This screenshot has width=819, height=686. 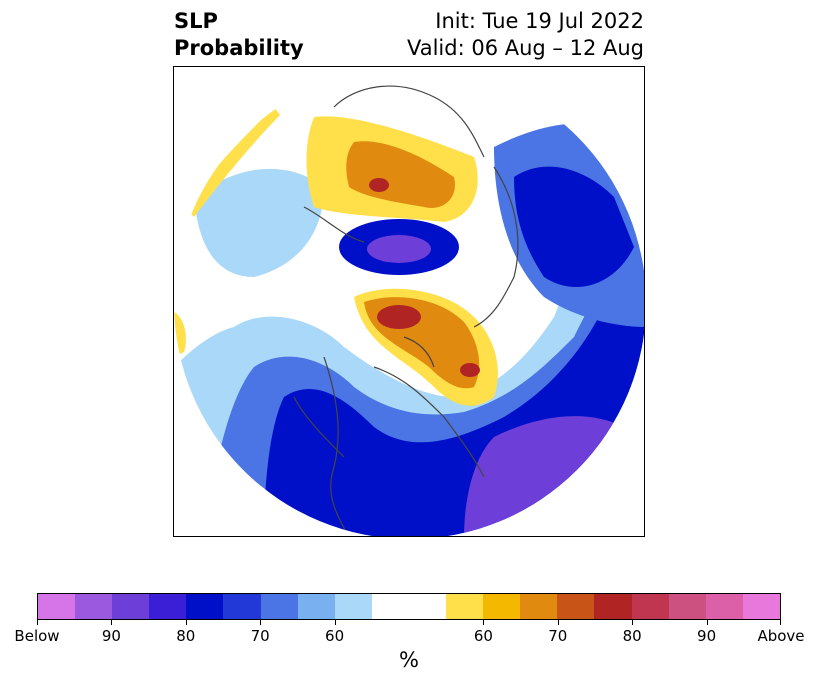 What do you see at coordinates (539, 21) in the screenshot?
I see `init-date: Init: Tue 19 Jul 2022` at bounding box center [539, 21].